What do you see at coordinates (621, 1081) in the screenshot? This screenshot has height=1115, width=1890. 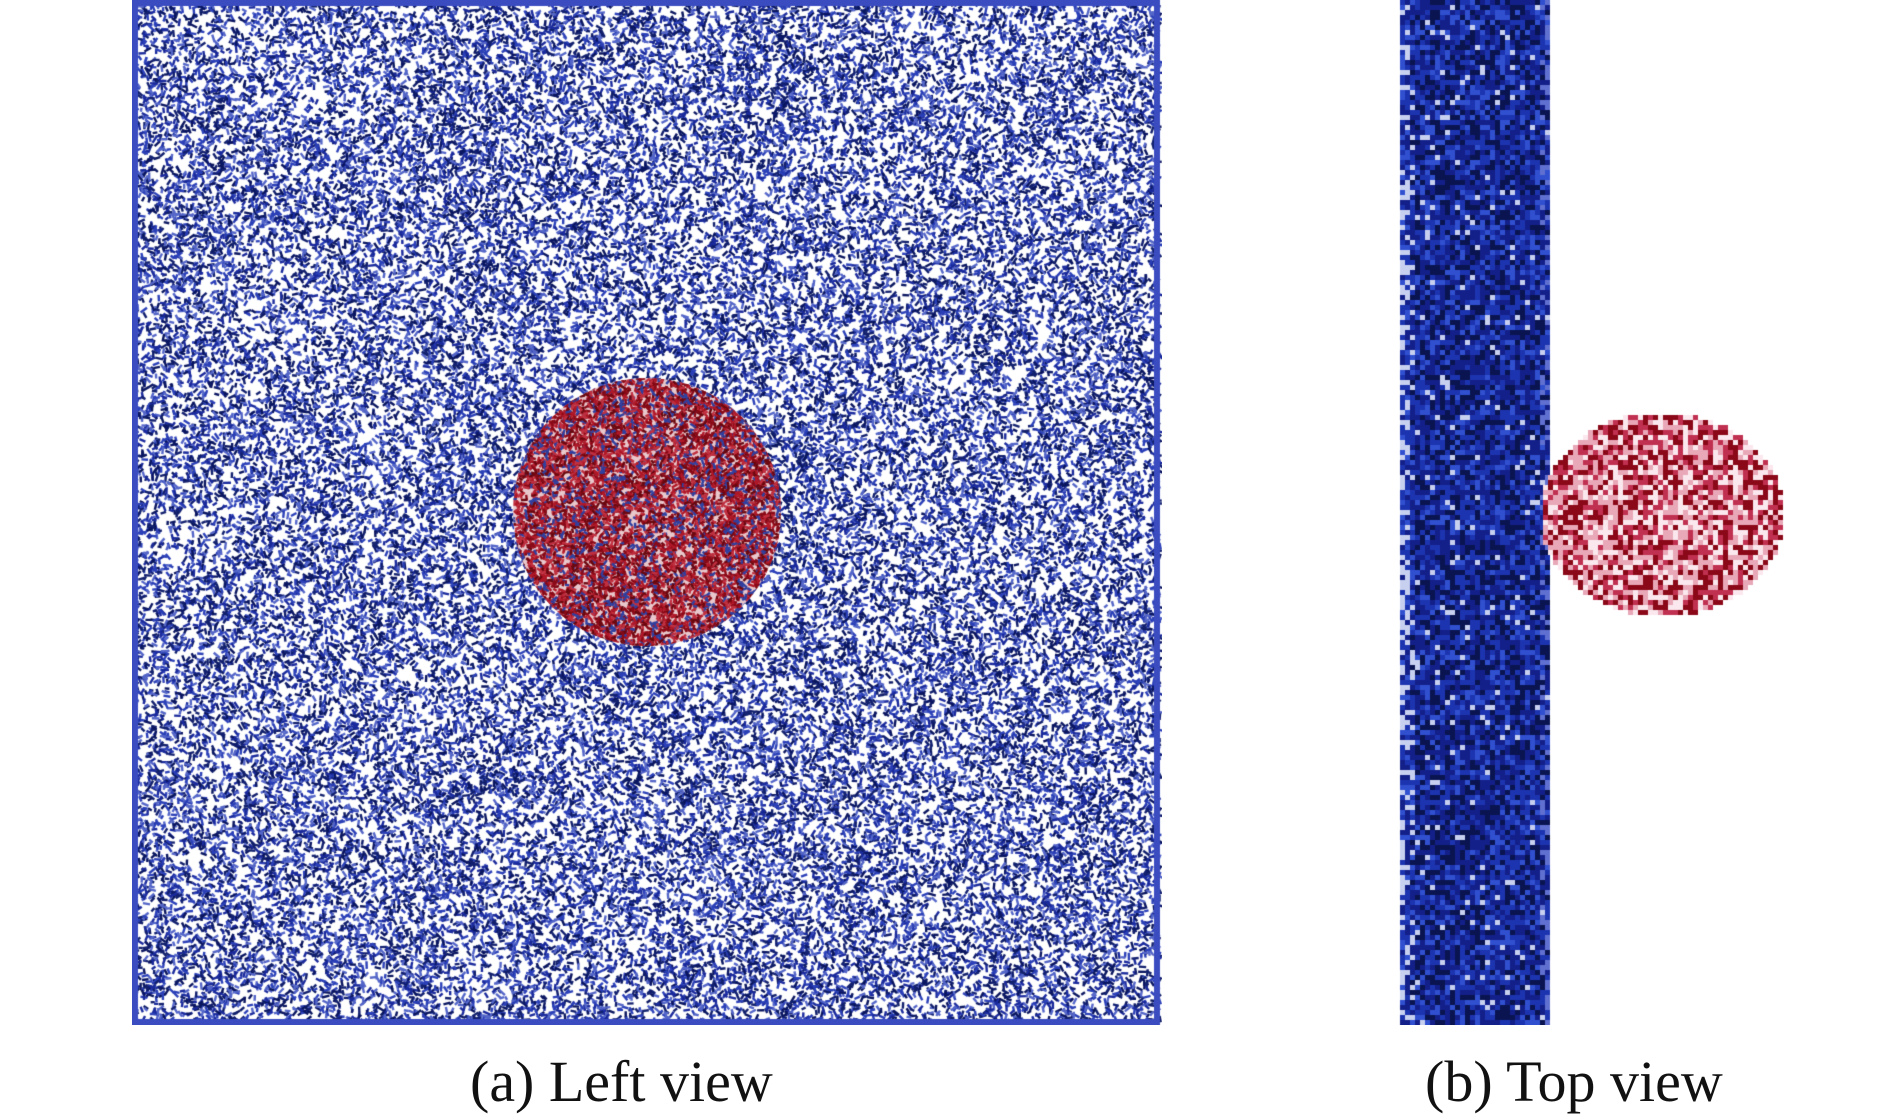 I see `caption-left-view: (a) Left view` at bounding box center [621, 1081].